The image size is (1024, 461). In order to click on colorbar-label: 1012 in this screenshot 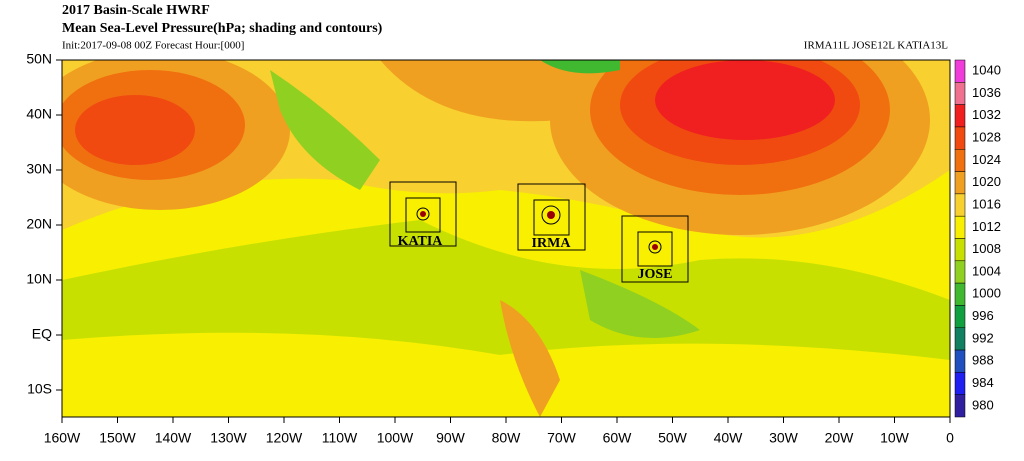, I will do `click(986, 226)`.